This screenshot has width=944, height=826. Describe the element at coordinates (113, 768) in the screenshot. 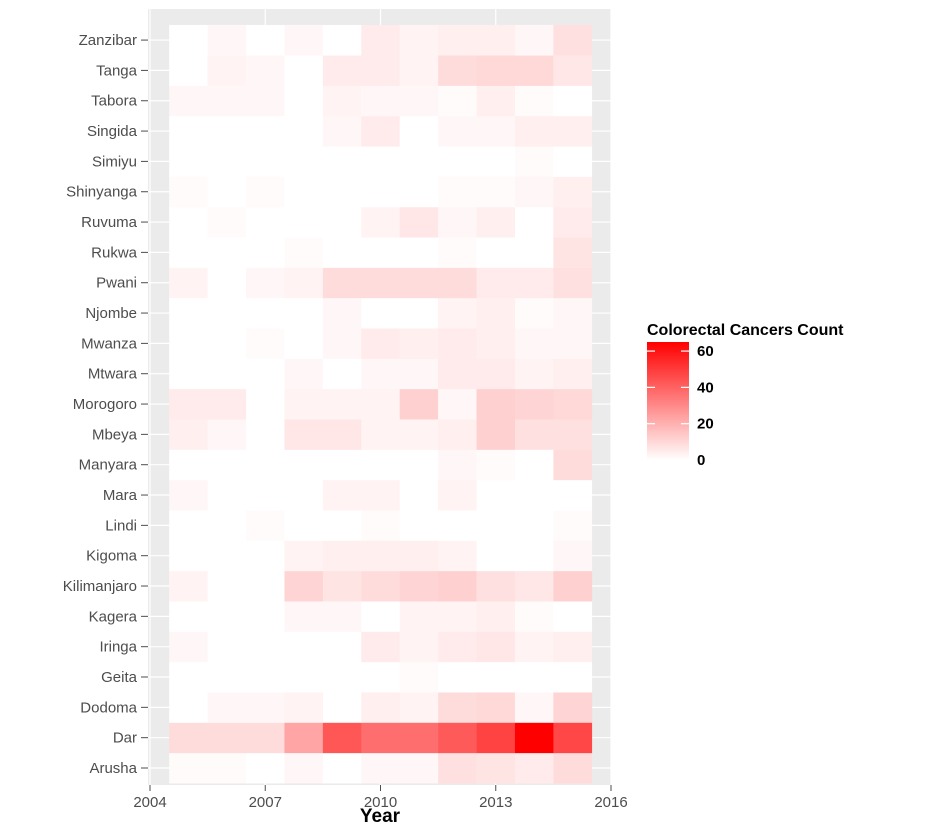

I see `y-tick-label: Arusha` at that location.